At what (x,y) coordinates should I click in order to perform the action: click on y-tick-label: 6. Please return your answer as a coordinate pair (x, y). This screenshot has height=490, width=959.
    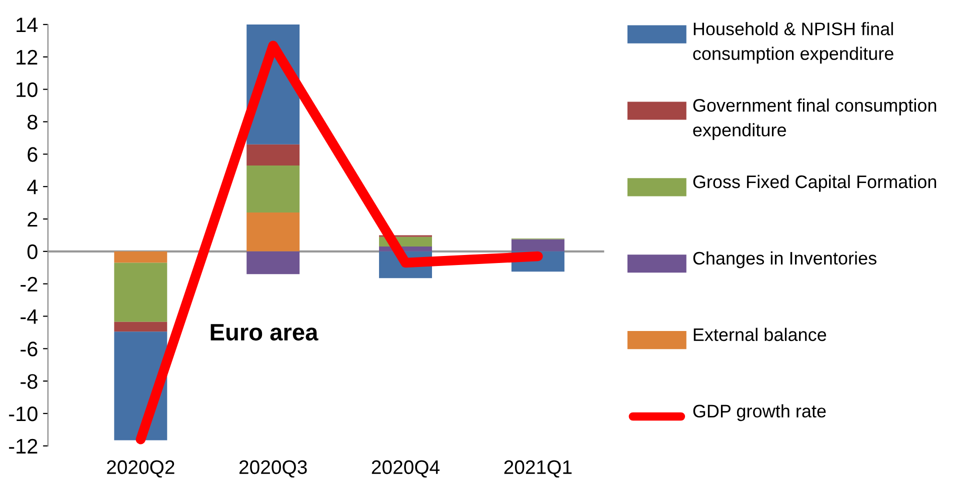
    Looking at the image, I should click on (33, 154).